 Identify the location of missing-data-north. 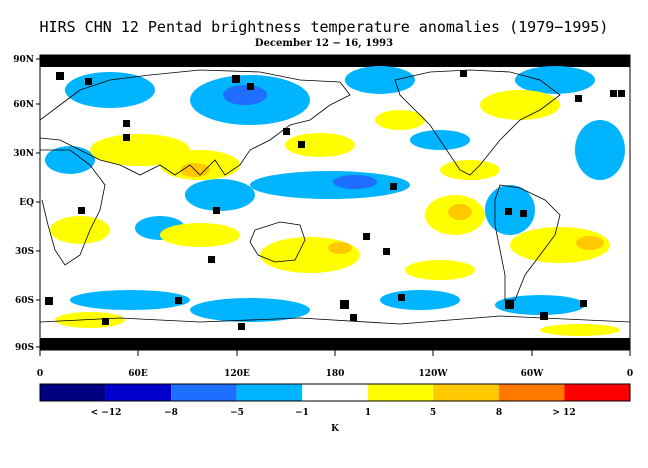
(335, 61).